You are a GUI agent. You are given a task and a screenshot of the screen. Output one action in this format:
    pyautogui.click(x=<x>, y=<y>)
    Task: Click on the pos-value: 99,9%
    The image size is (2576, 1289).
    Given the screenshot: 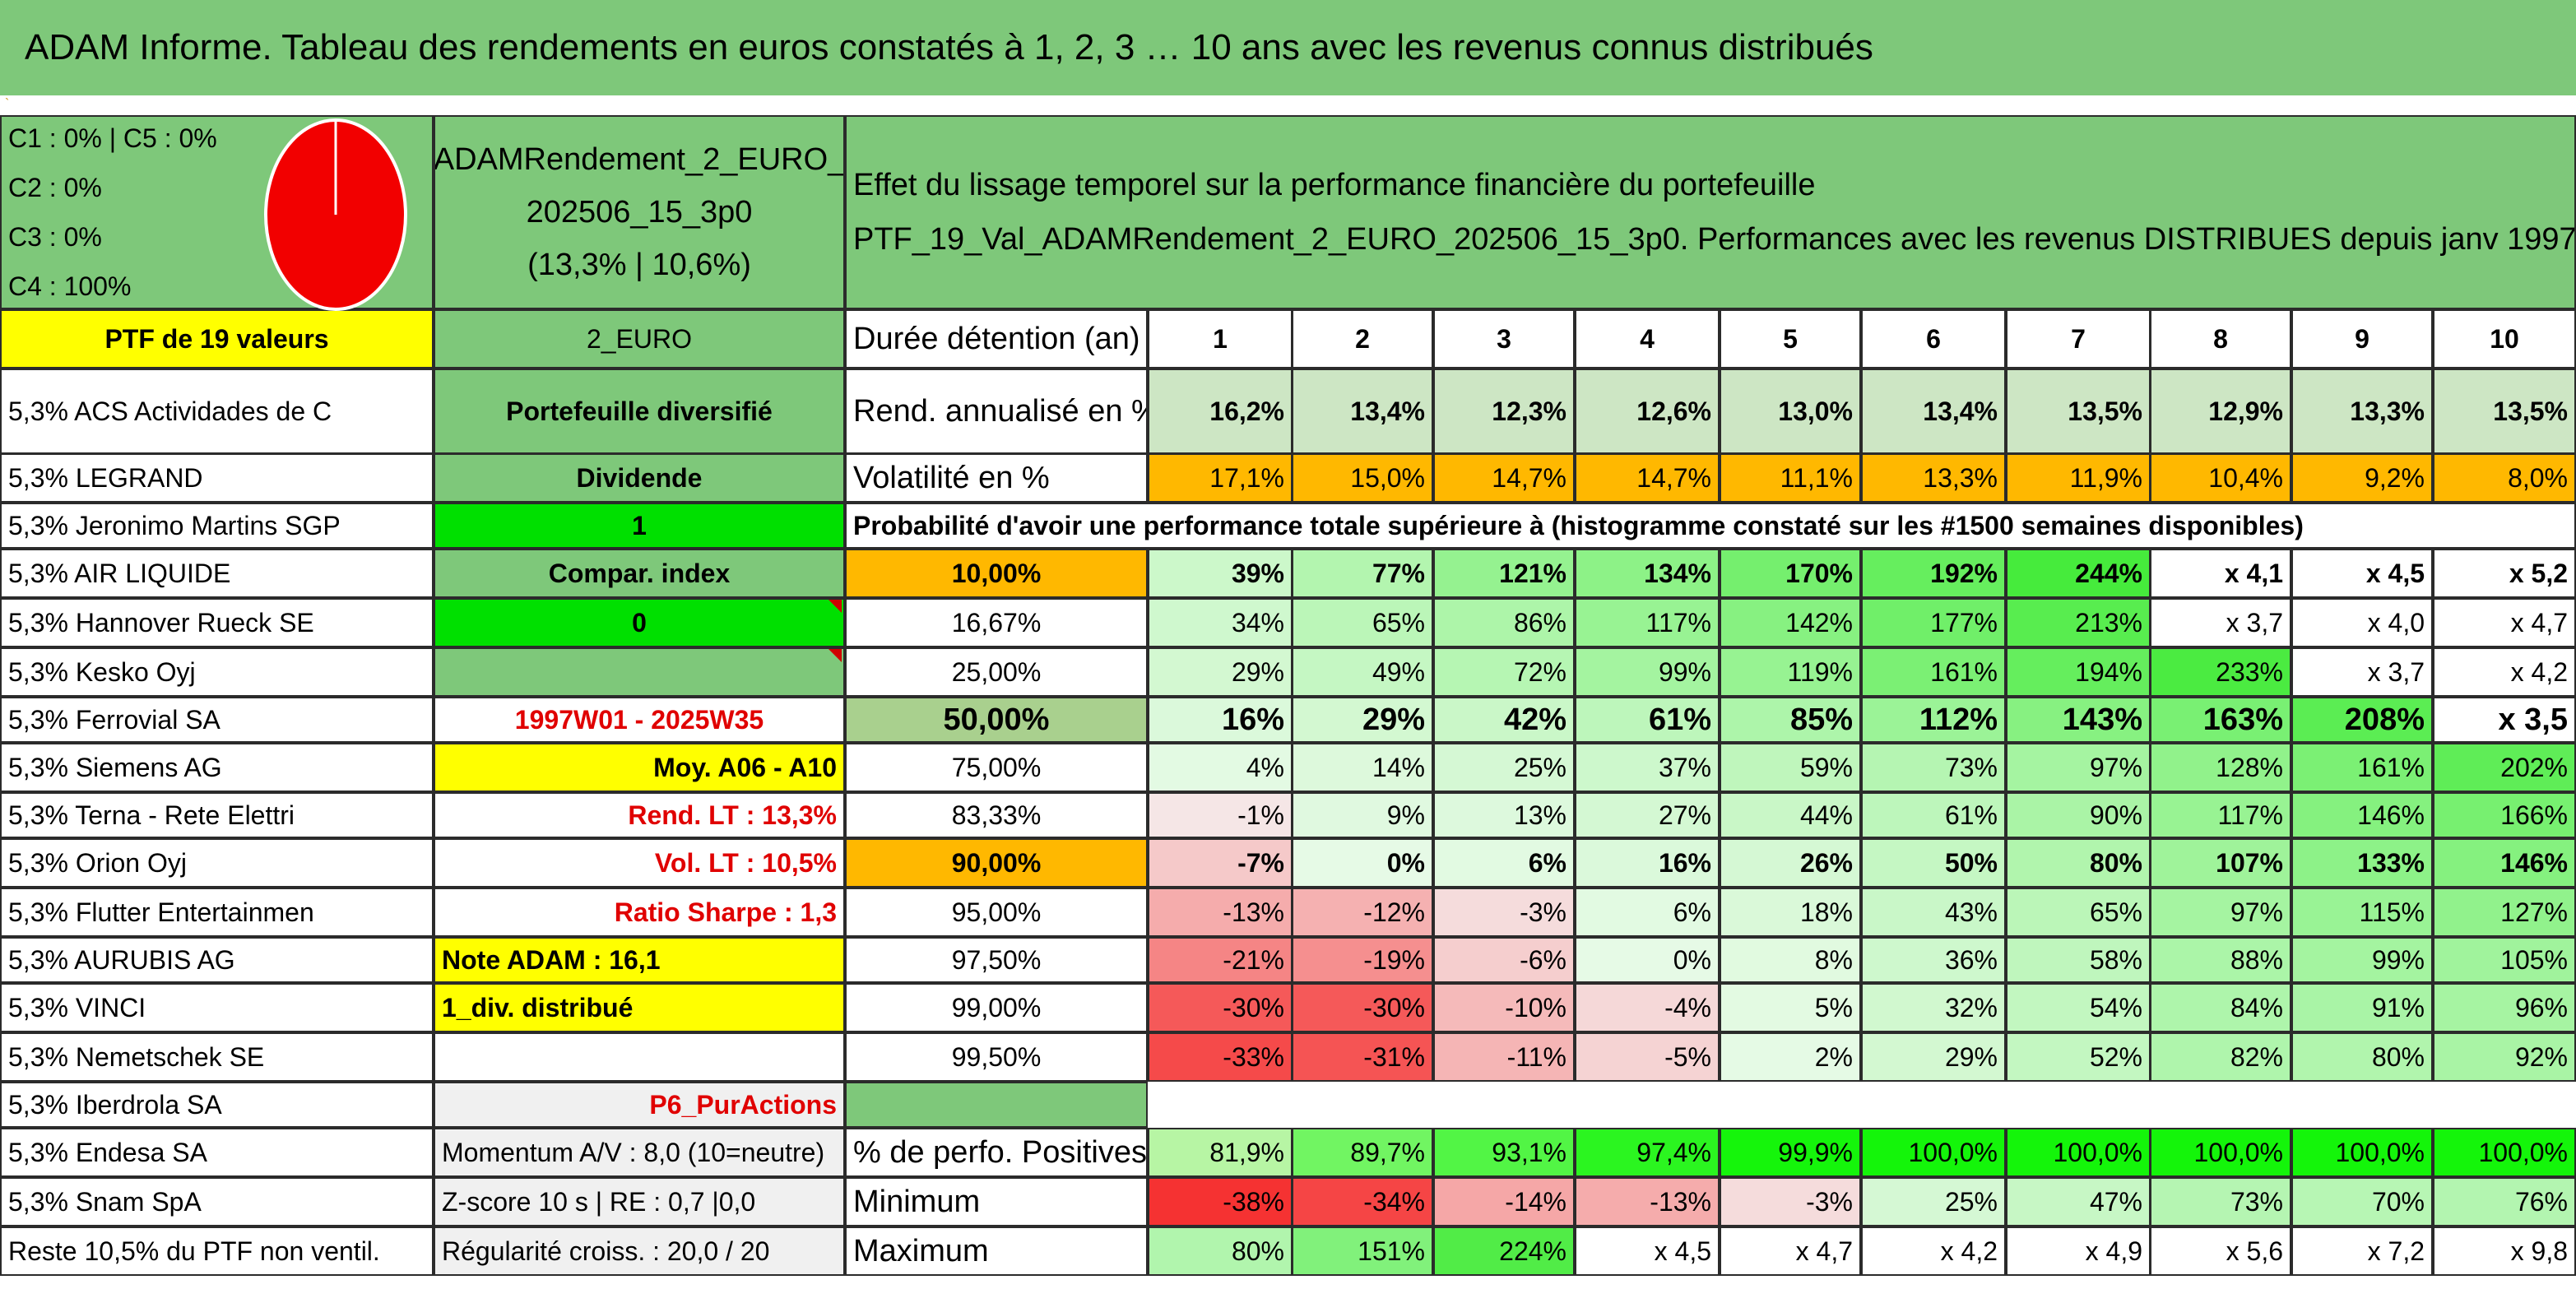 What is the action you would take?
    pyautogui.click(x=1791, y=1152)
    